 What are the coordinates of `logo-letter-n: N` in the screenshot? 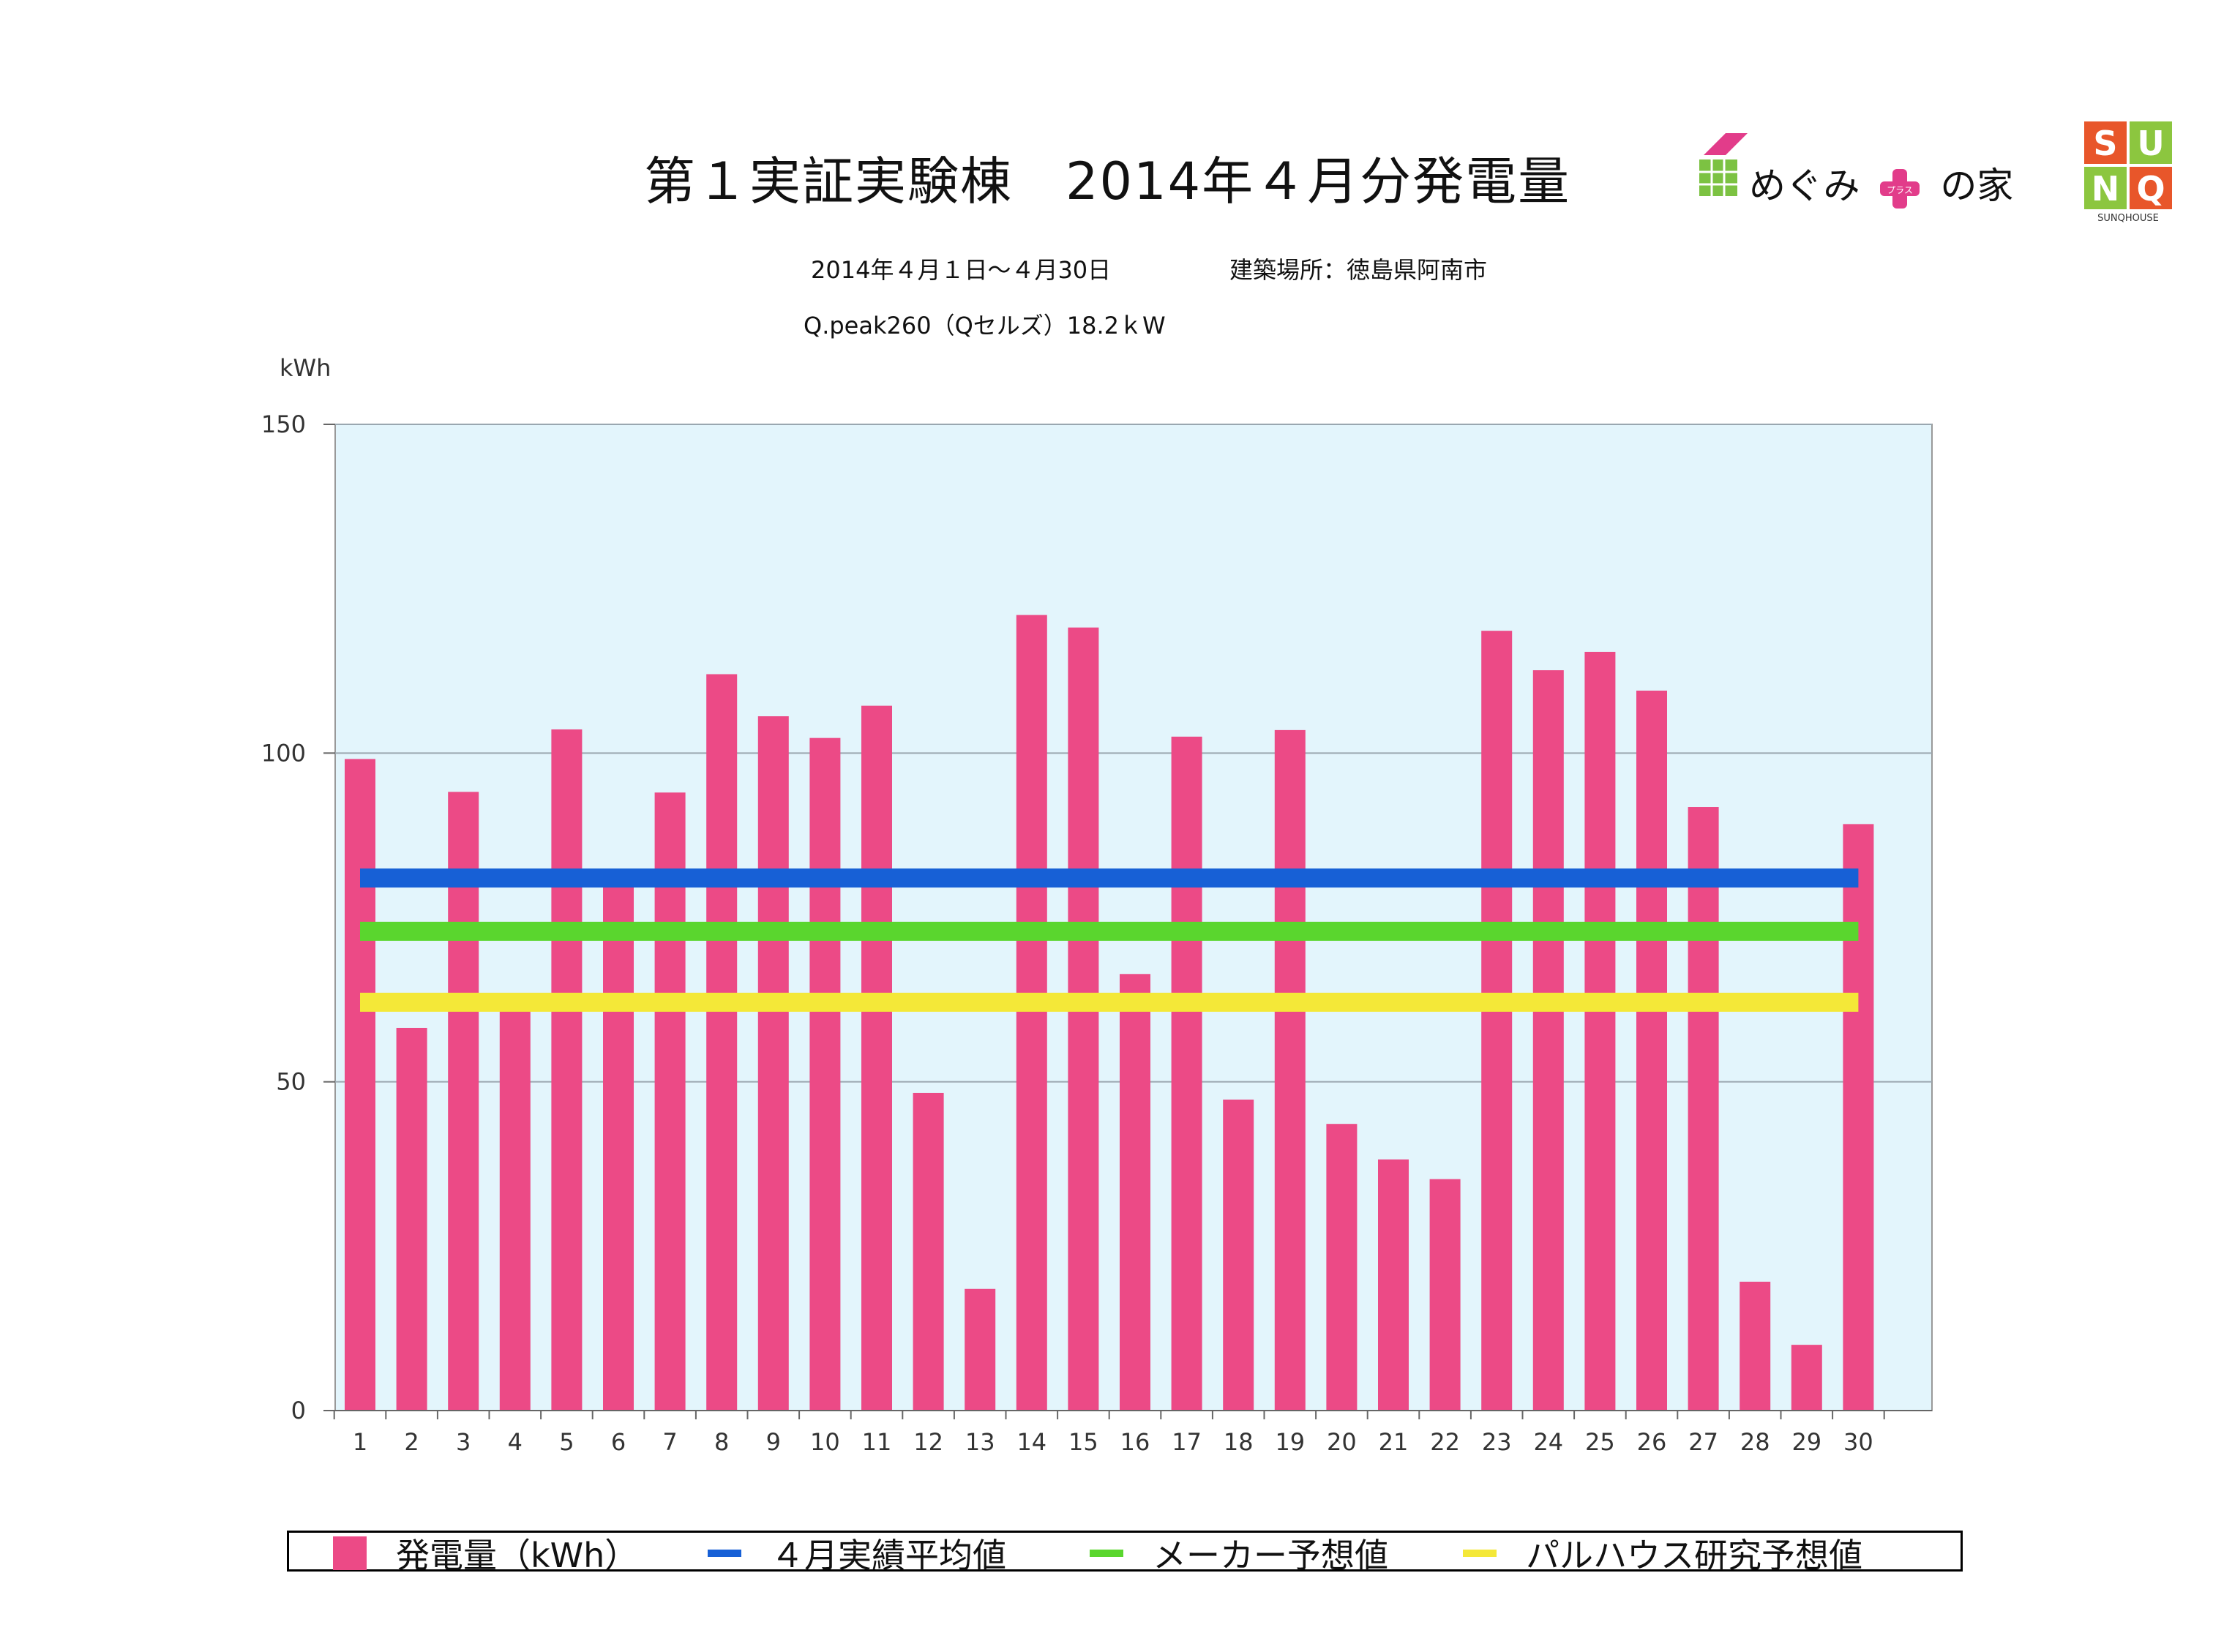 It's located at (2106, 189).